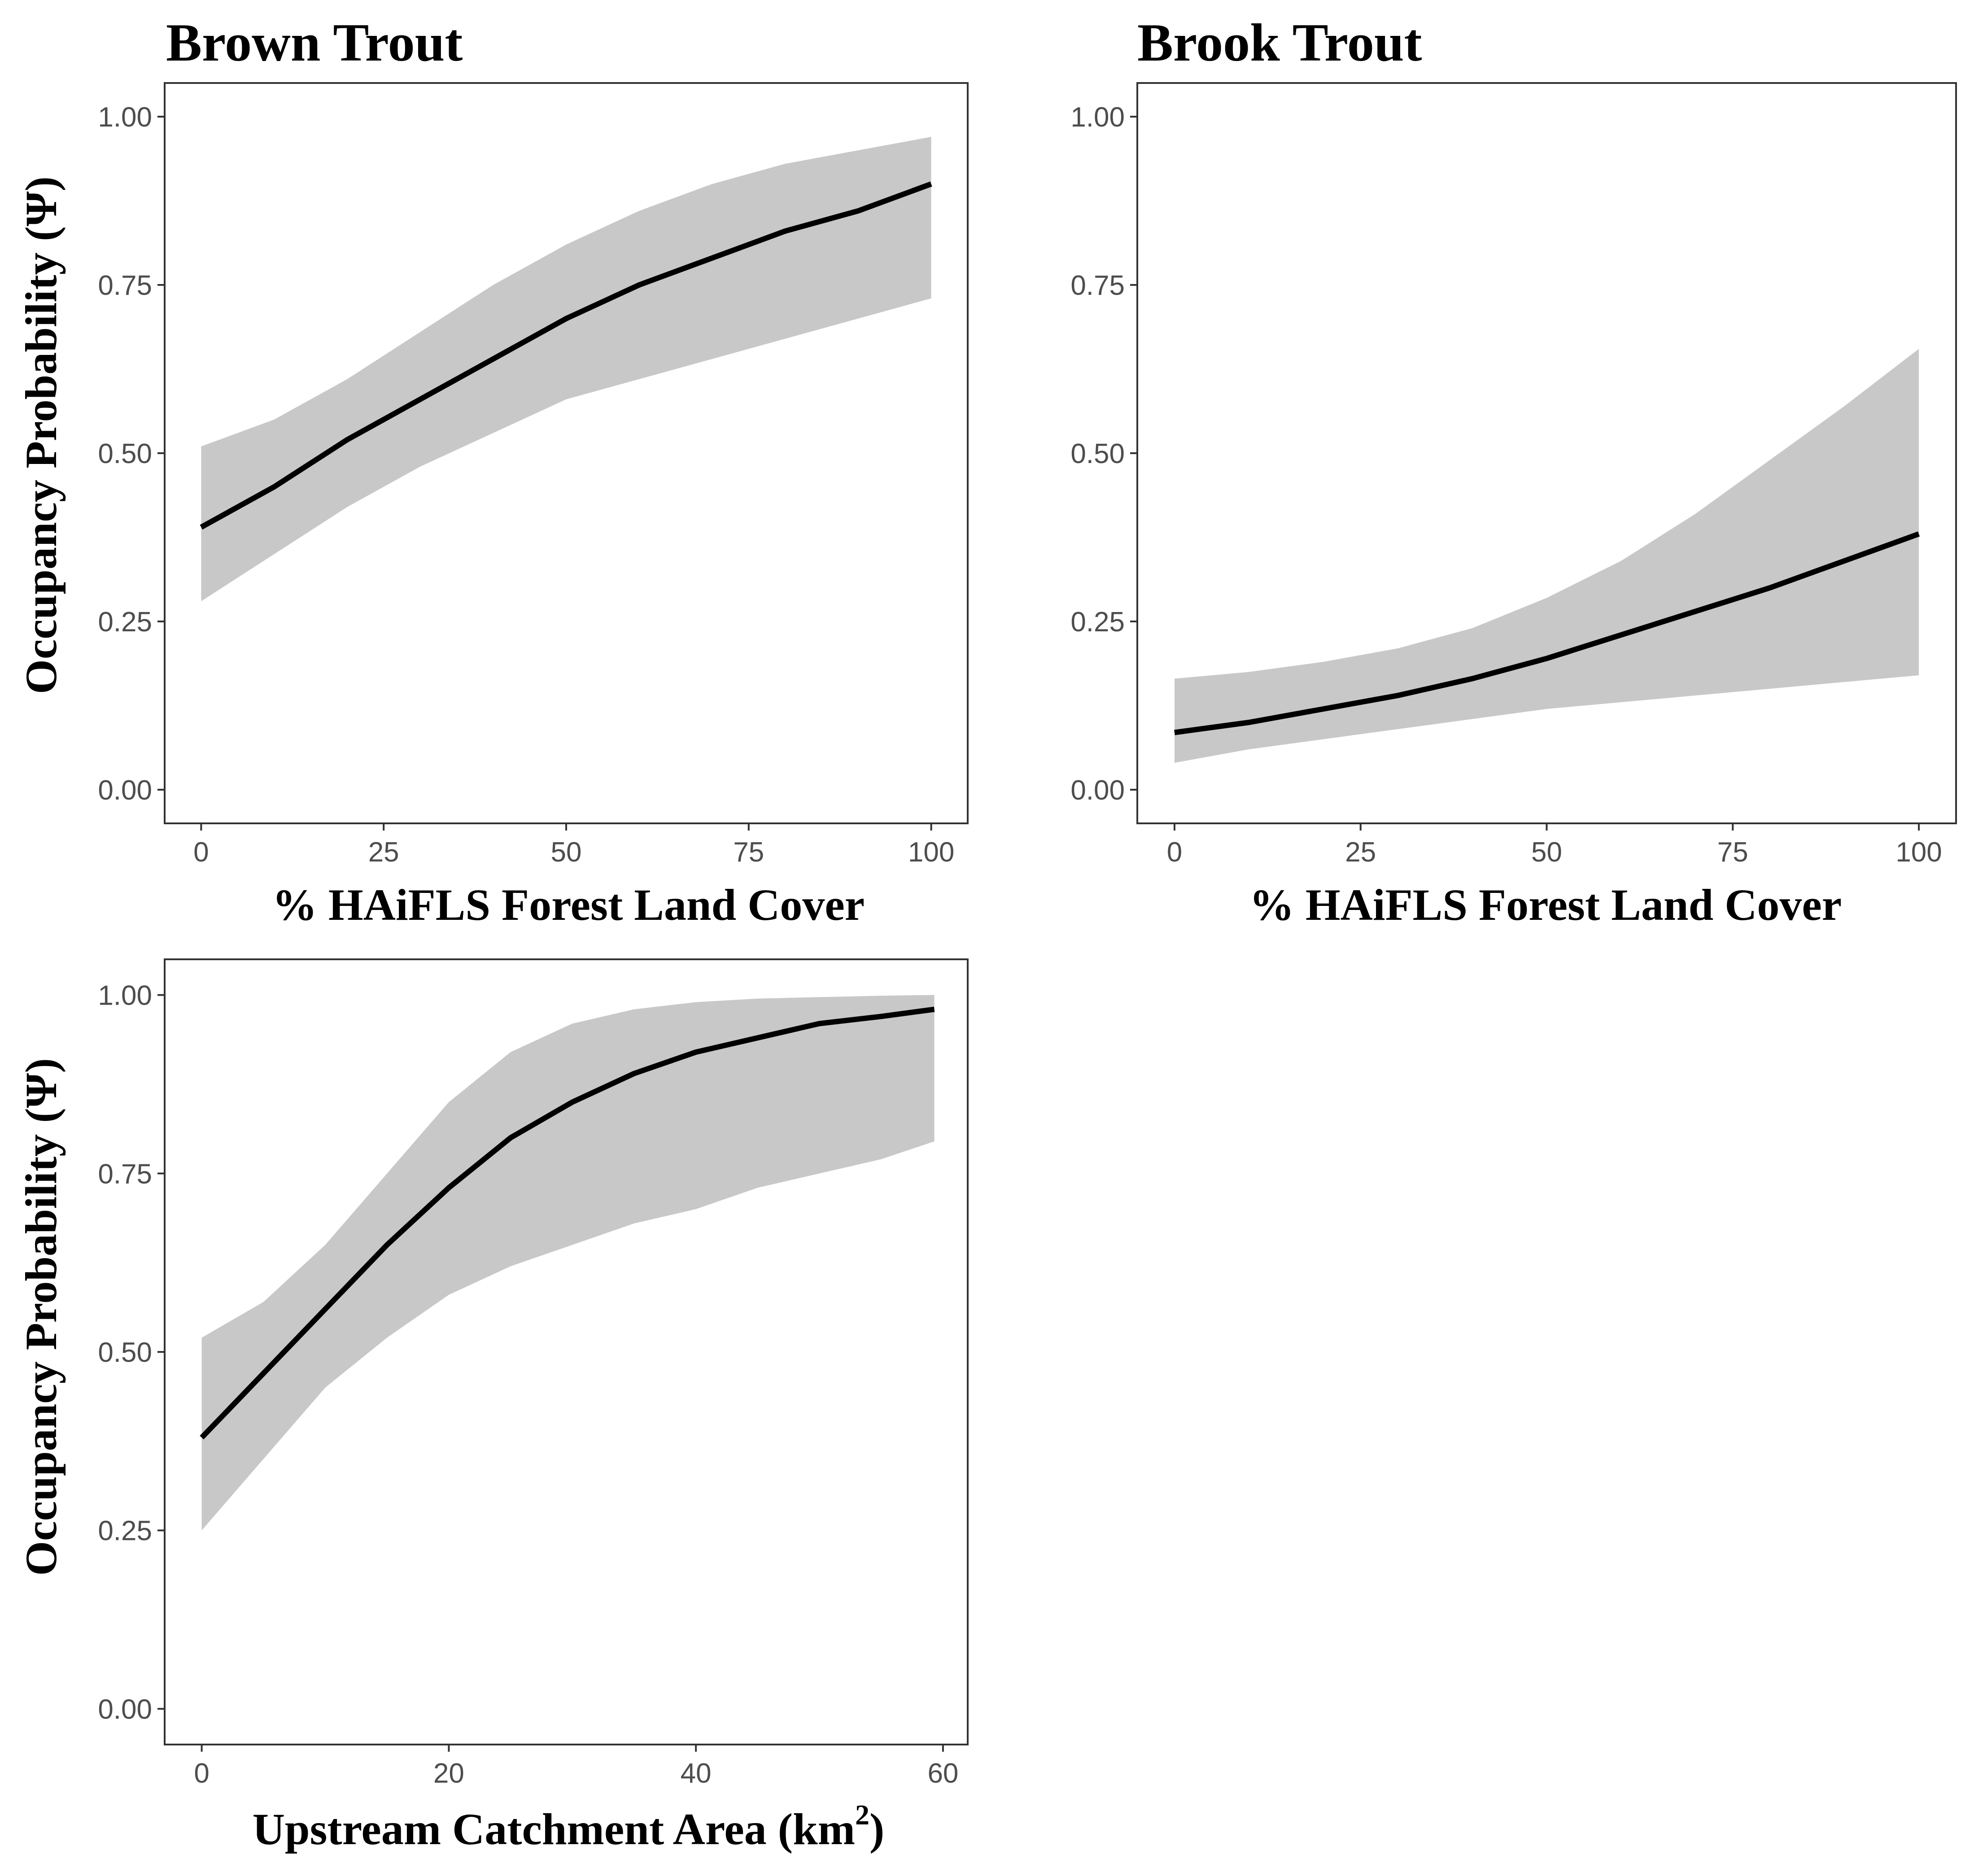 This screenshot has height=1876, width=1974. Describe the element at coordinates (1279, 42) in the screenshot. I see `panel-title: Brook Trout` at that location.